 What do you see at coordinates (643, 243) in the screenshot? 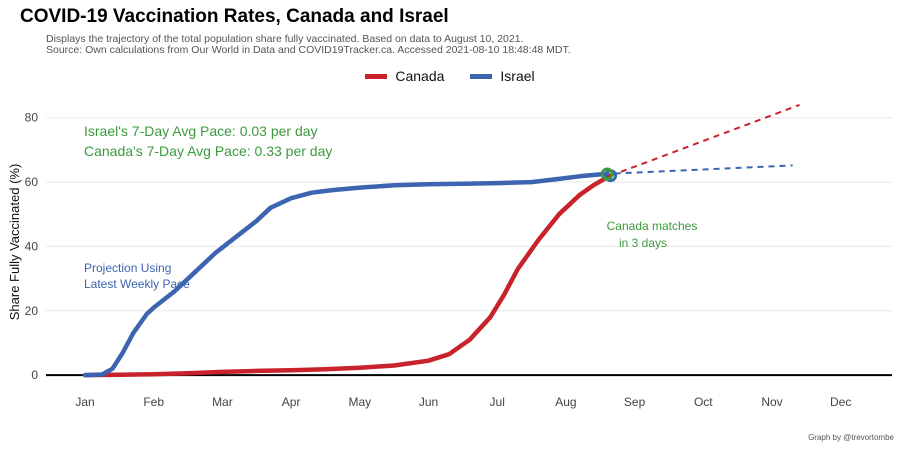
I see `annotation-match-line-2: in 3 days` at bounding box center [643, 243].